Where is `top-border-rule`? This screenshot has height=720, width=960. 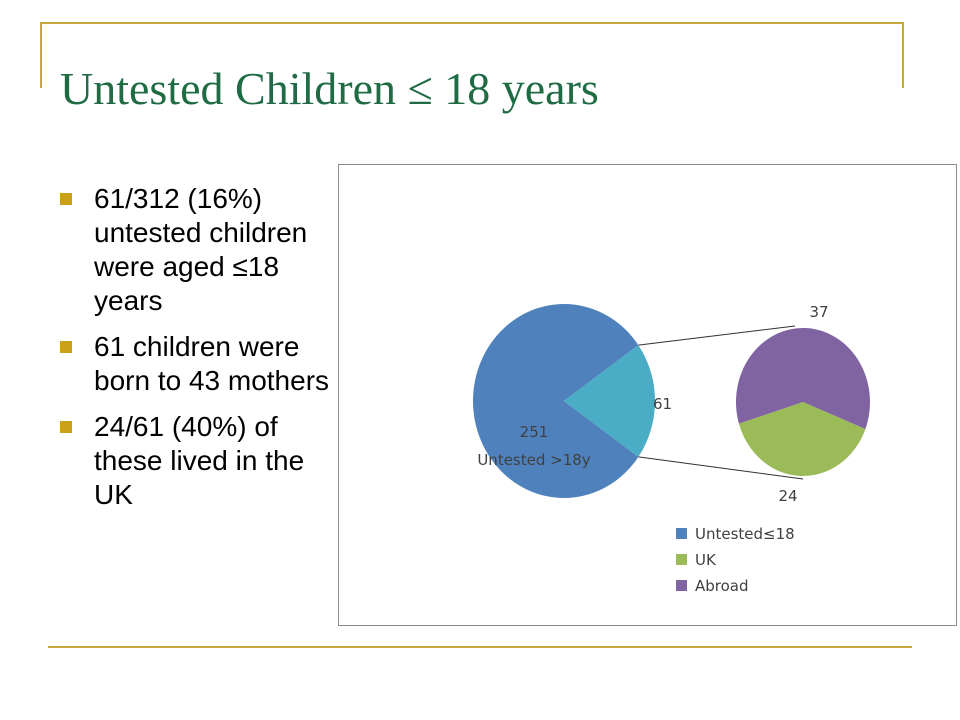
top-border-rule is located at coordinates (472, 23).